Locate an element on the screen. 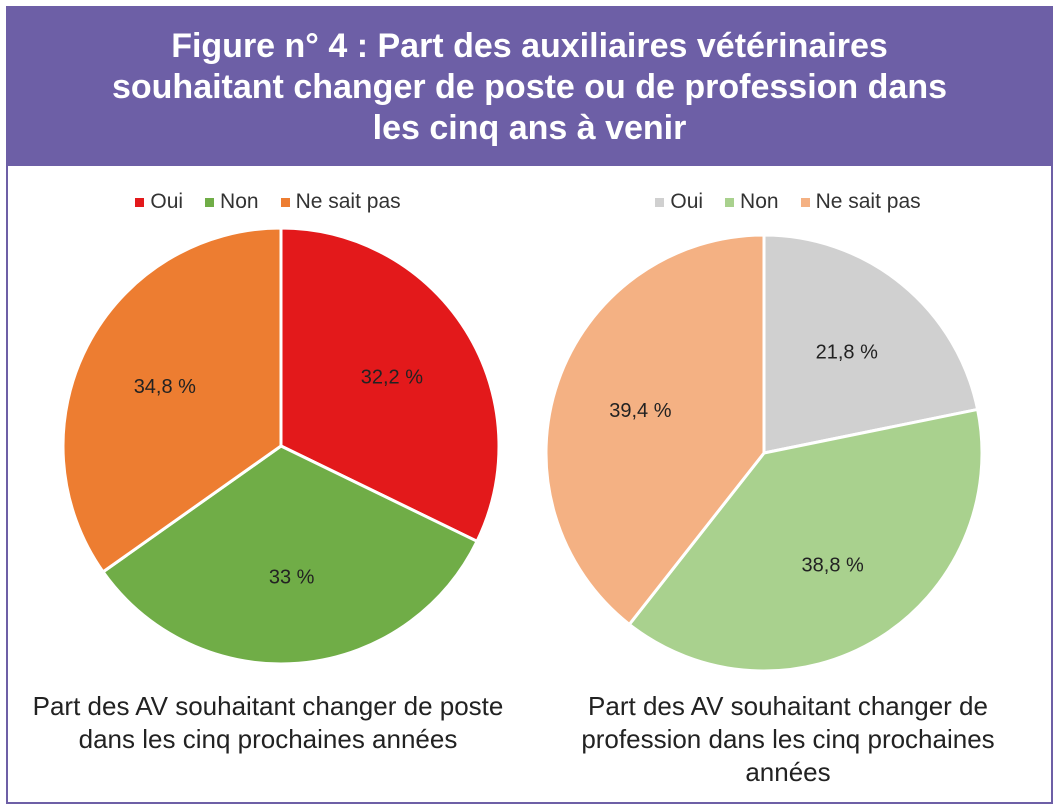 The height and width of the screenshot is (810, 1059). data-label-oui: 21,8 % is located at coordinates (847, 353).